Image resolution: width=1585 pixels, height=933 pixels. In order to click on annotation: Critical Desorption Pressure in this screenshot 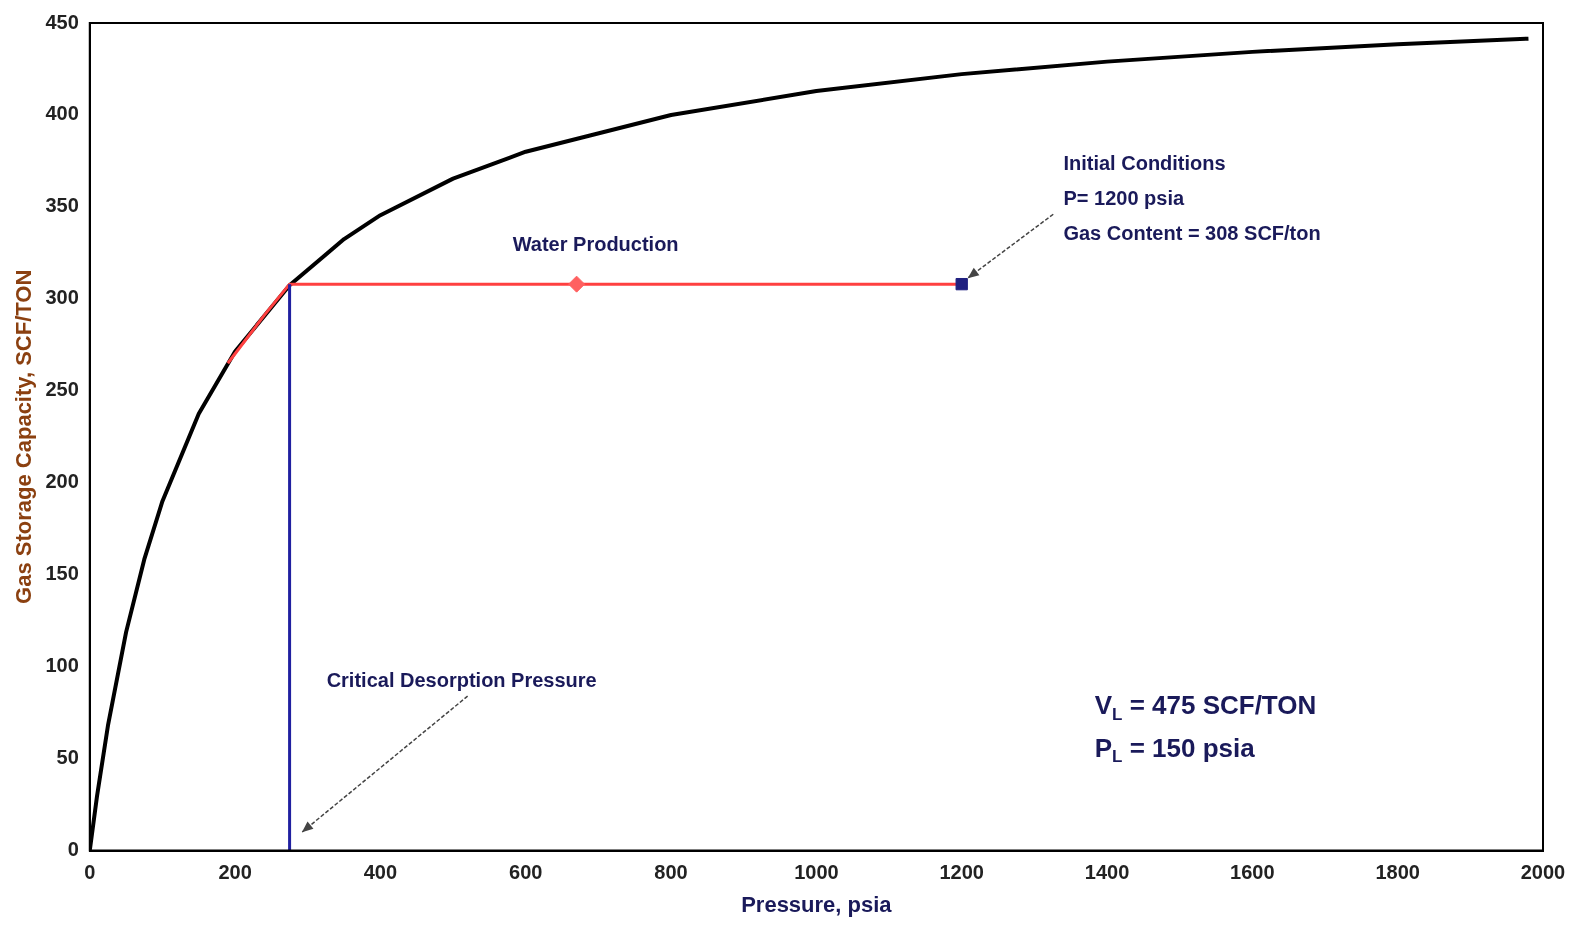, I will do `click(461, 679)`.